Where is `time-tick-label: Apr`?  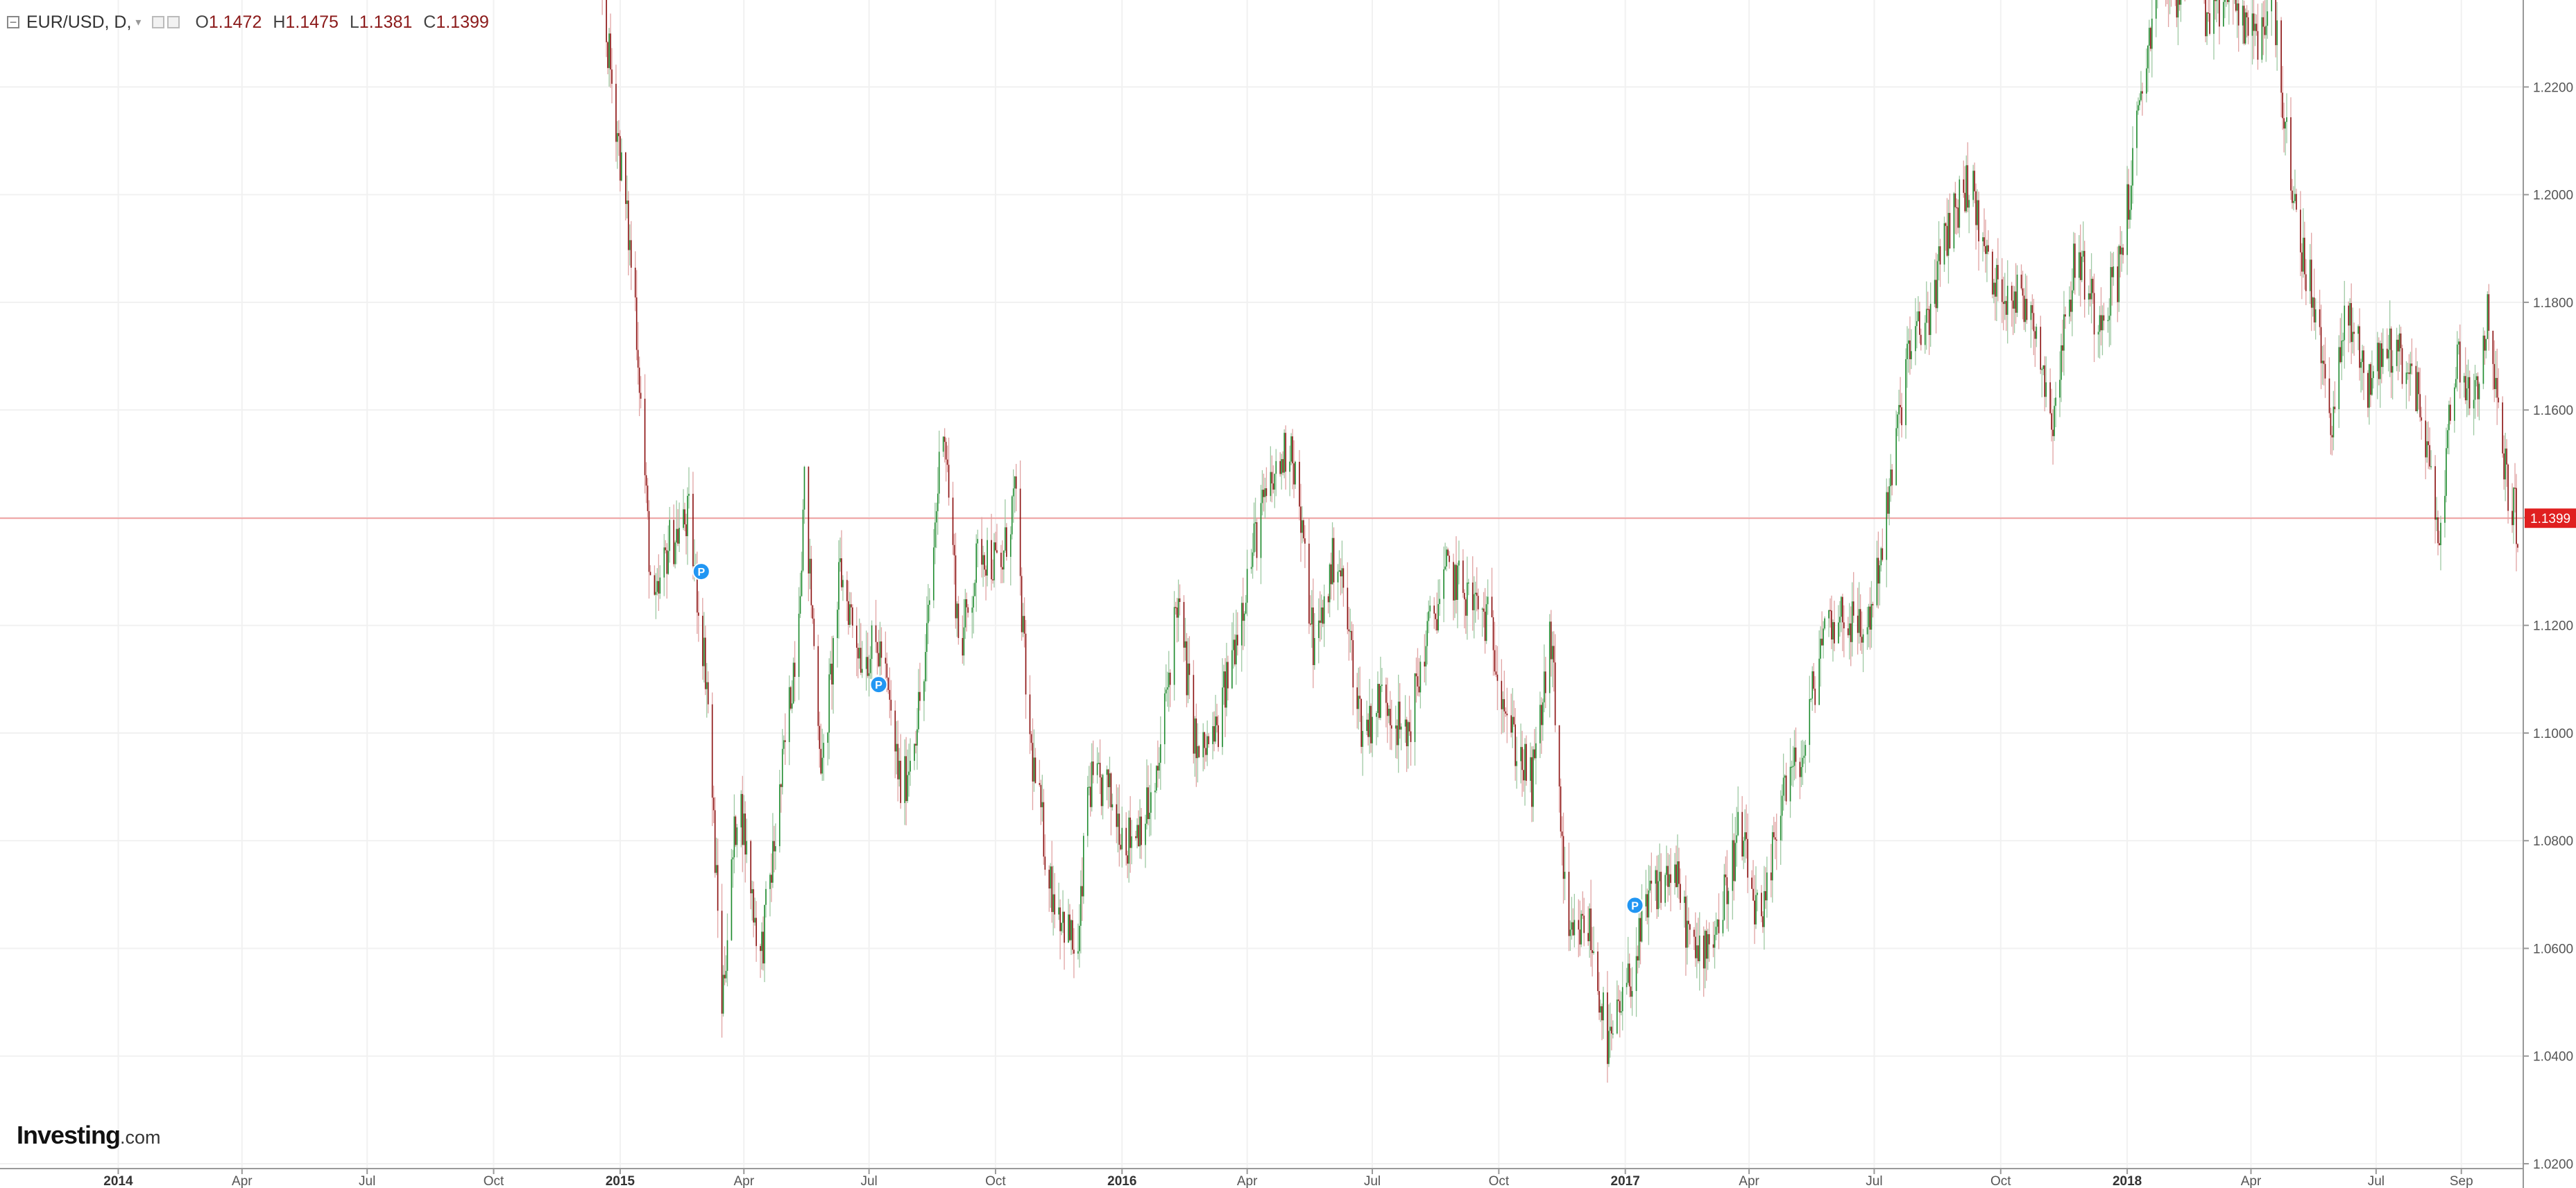 time-tick-label: Apr is located at coordinates (1247, 1181).